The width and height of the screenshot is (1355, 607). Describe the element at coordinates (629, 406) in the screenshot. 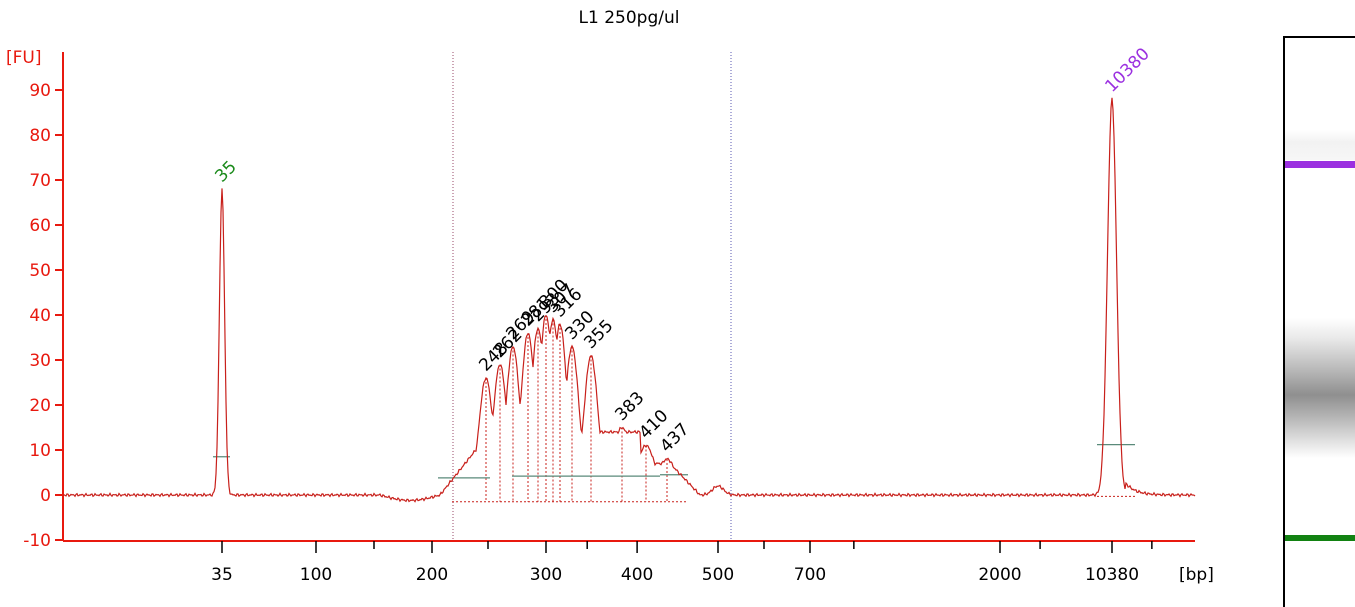

I see `peak-label: 383` at that location.